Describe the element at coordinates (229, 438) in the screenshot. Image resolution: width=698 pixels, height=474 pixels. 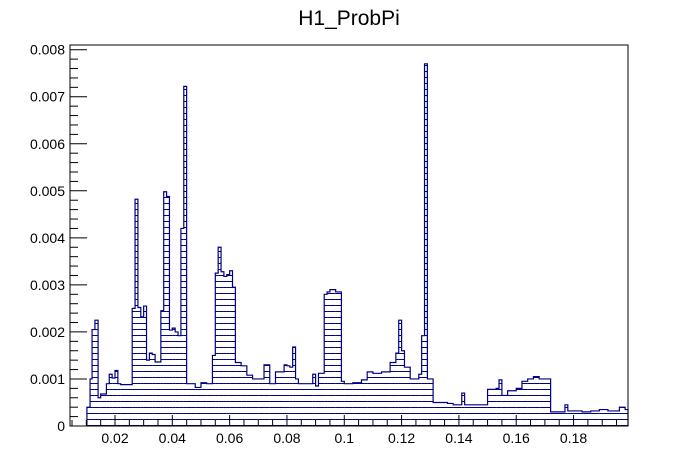
I see `x-tick-label: 0.06` at that location.